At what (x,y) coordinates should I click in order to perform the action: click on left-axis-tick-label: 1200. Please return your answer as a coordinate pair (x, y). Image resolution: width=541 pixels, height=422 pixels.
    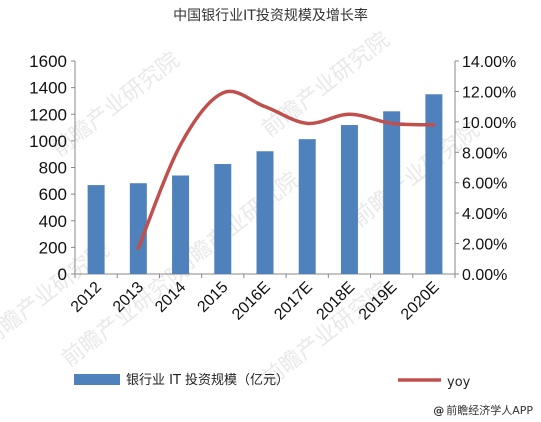
    Looking at the image, I should click on (48, 114).